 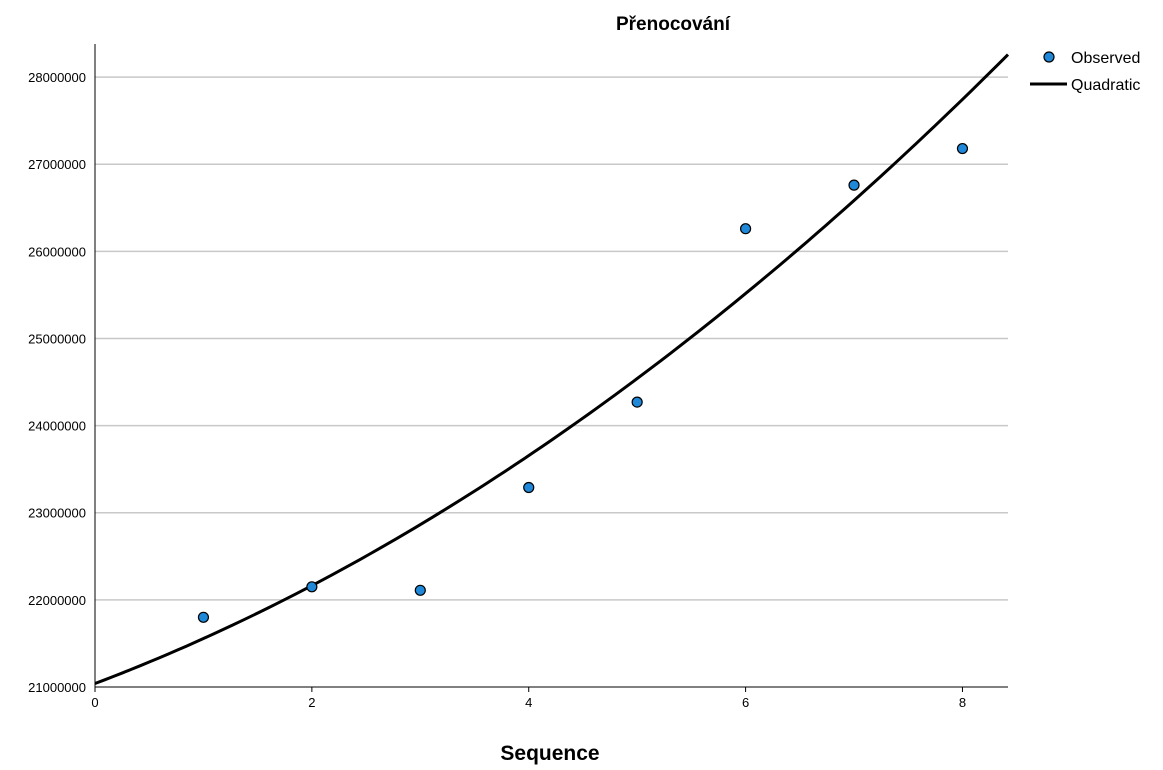 I want to click on legend-observed-marker, so click(x=1049, y=57).